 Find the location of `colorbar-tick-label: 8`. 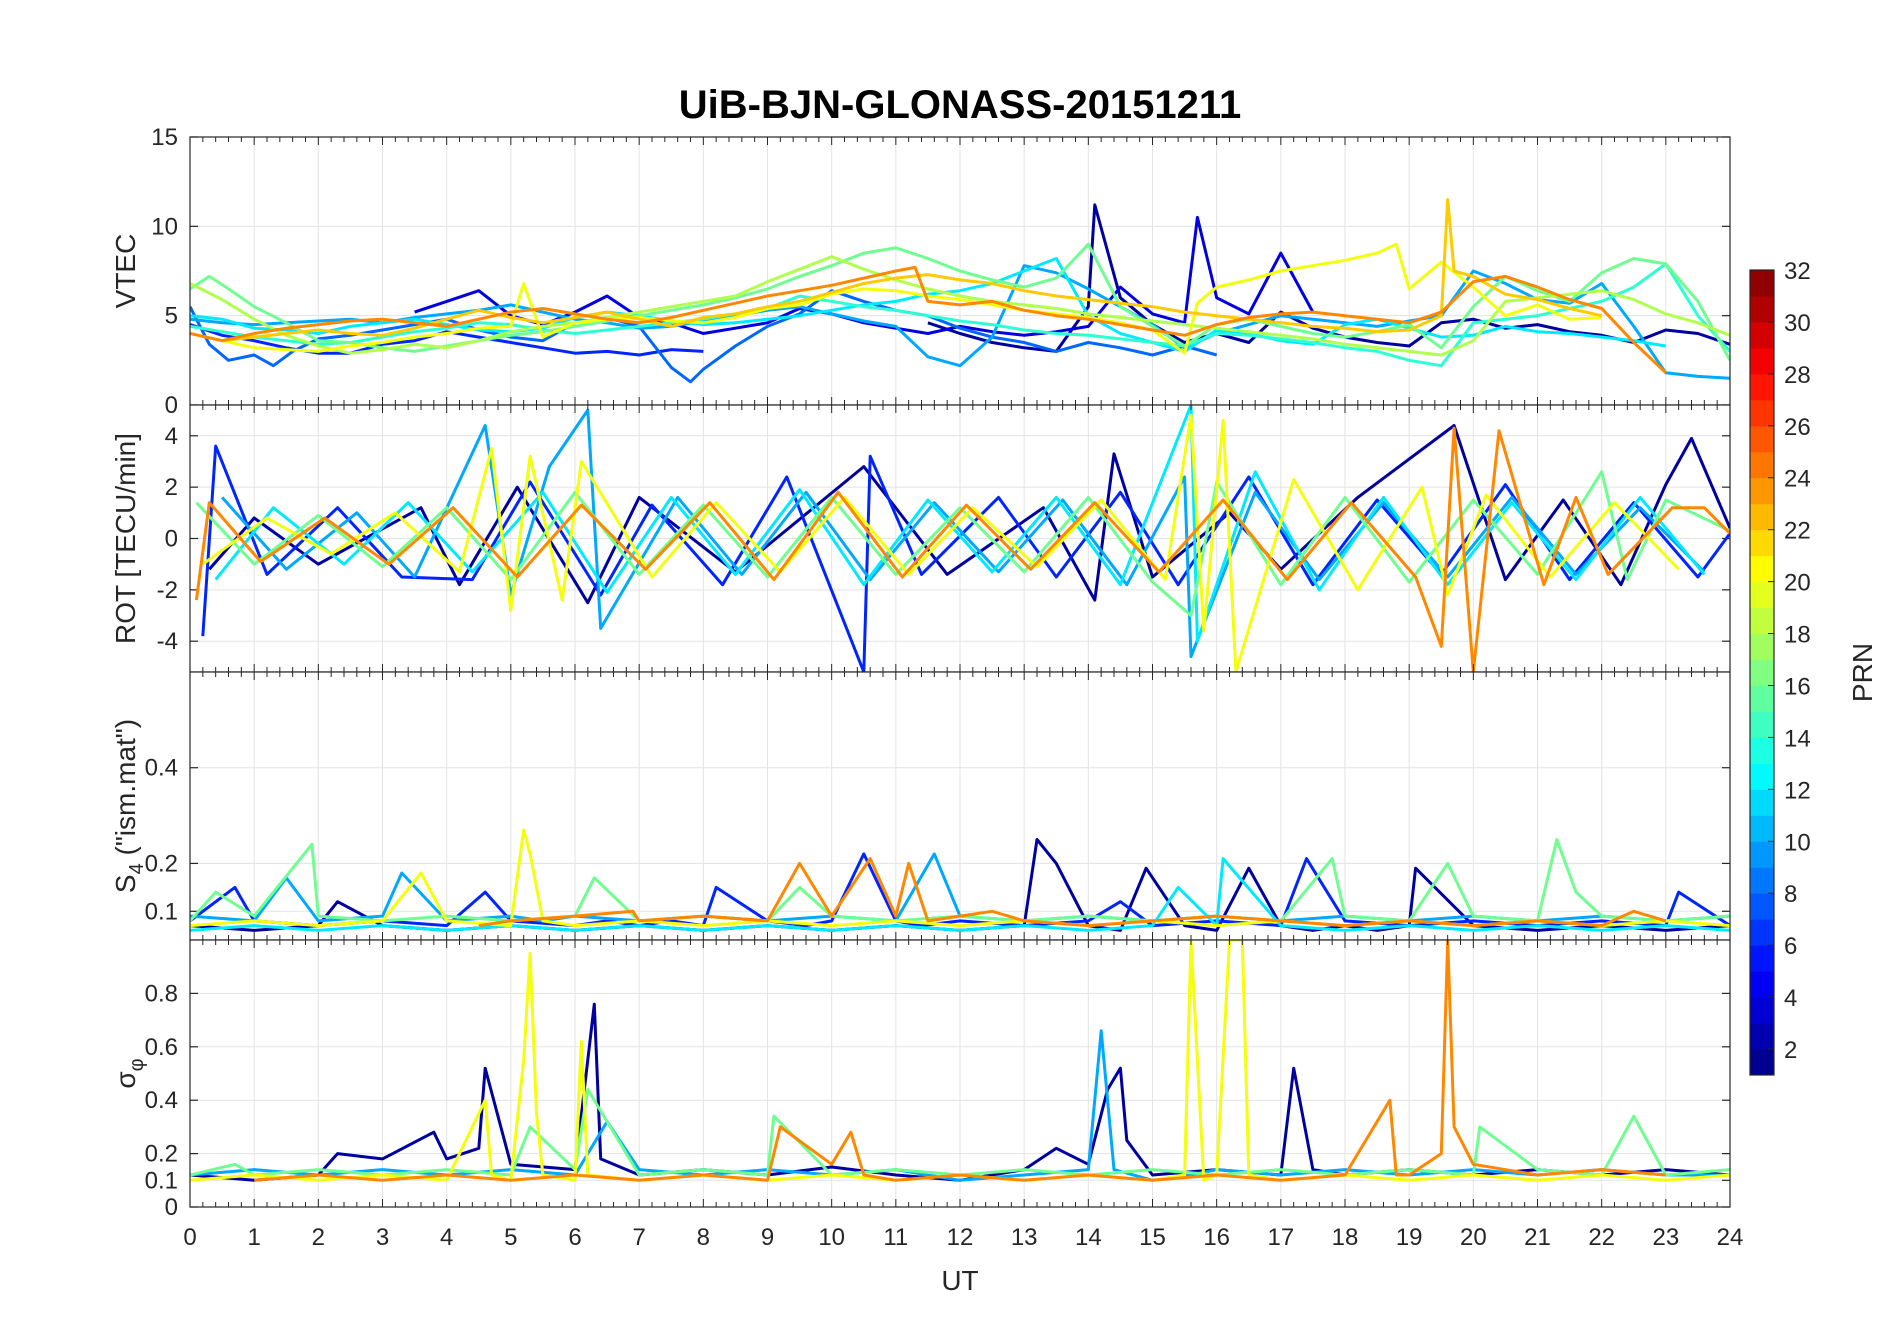

colorbar-tick-label: 8 is located at coordinates (1790, 894).